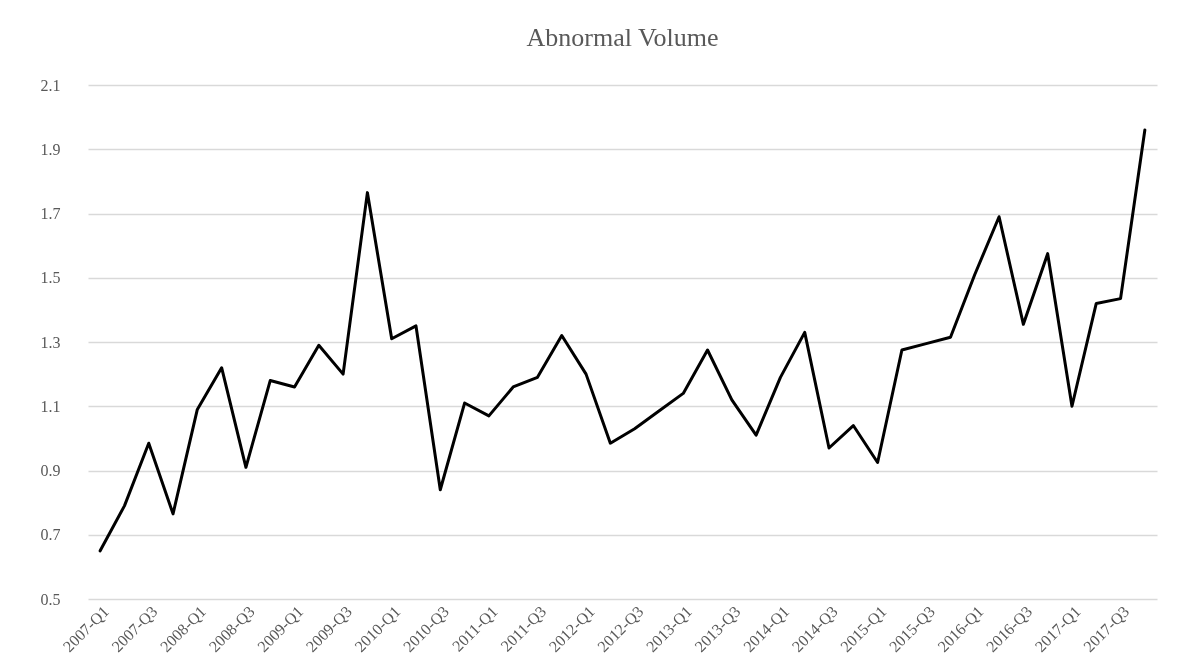  What do you see at coordinates (50, 470) in the screenshot?
I see `y-tick-label: 0.9` at bounding box center [50, 470].